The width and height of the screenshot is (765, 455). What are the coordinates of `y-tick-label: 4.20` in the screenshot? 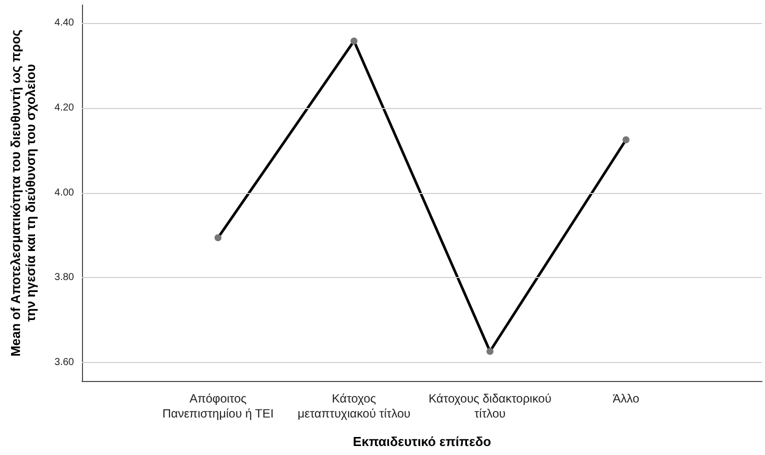 It's located at (64, 108).